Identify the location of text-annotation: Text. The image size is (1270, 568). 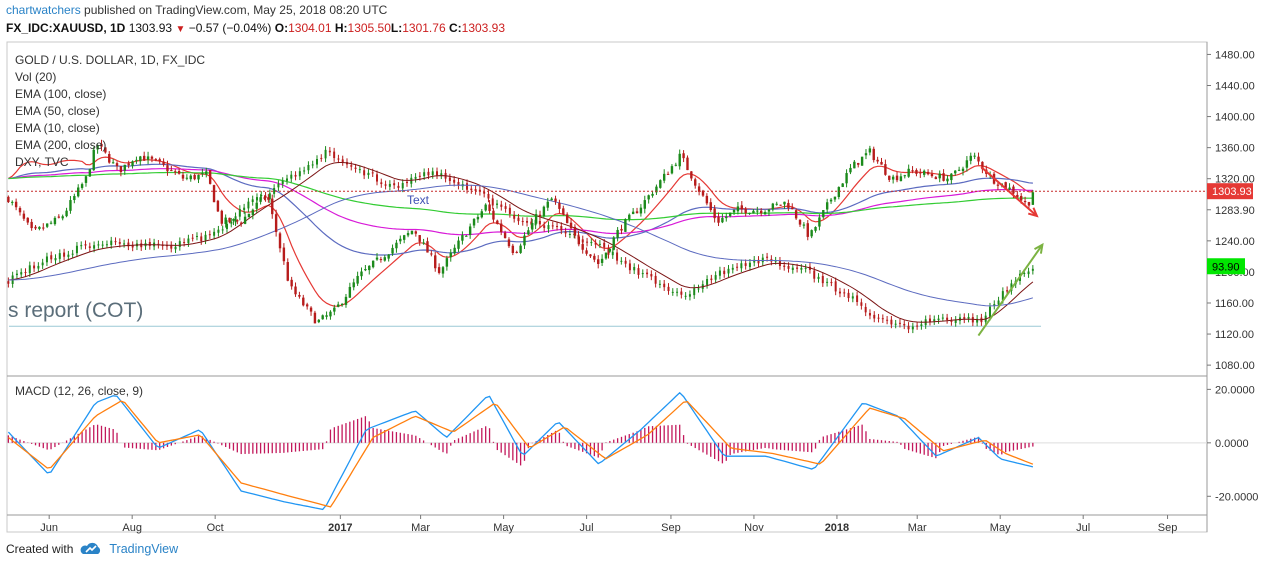
(418, 200).